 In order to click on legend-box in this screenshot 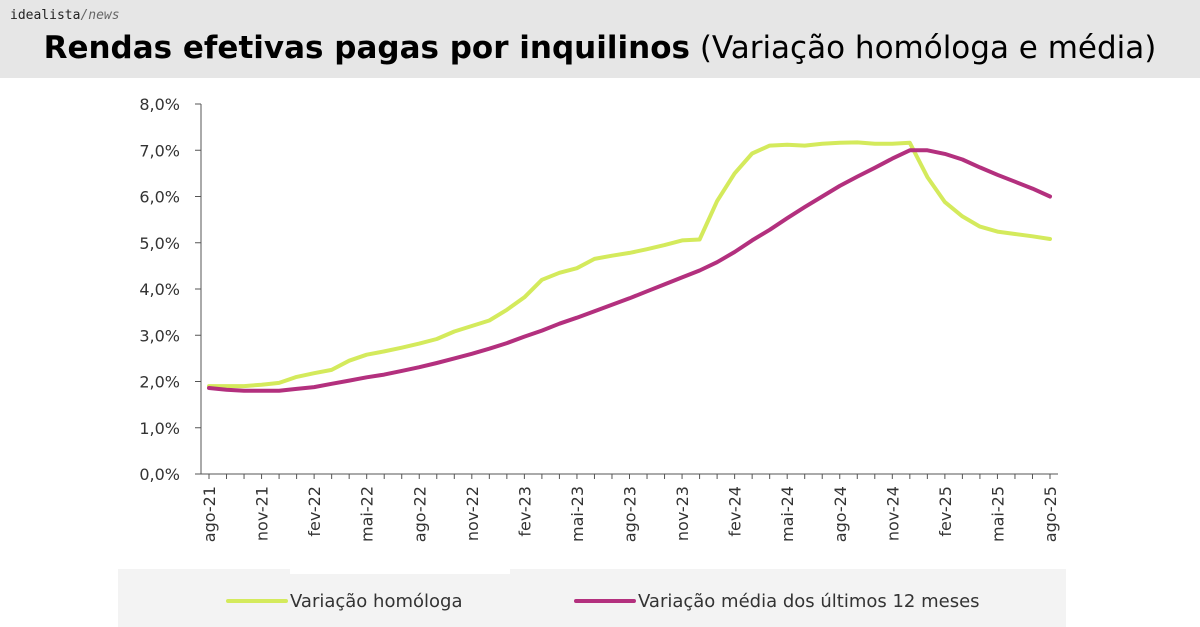, I will do `click(592, 598)`.